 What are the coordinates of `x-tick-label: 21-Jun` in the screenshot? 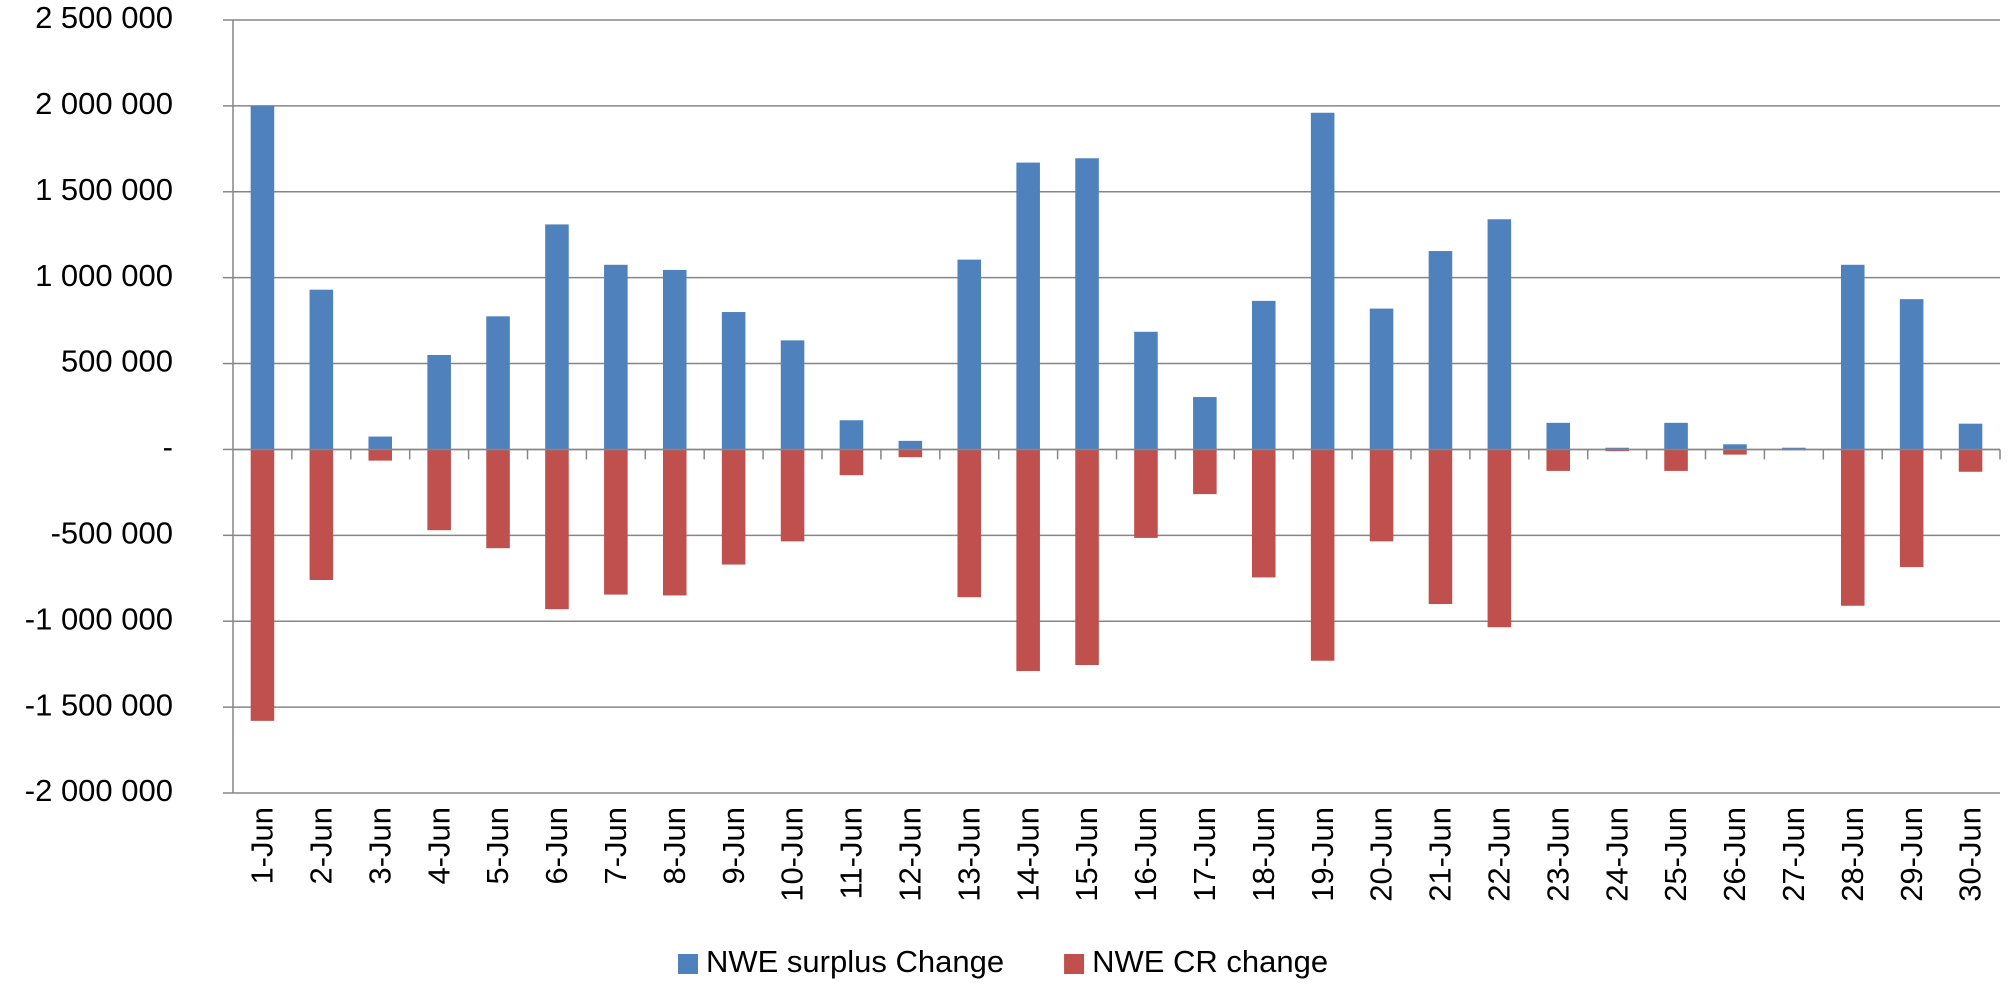 It's located at (1440, 854).